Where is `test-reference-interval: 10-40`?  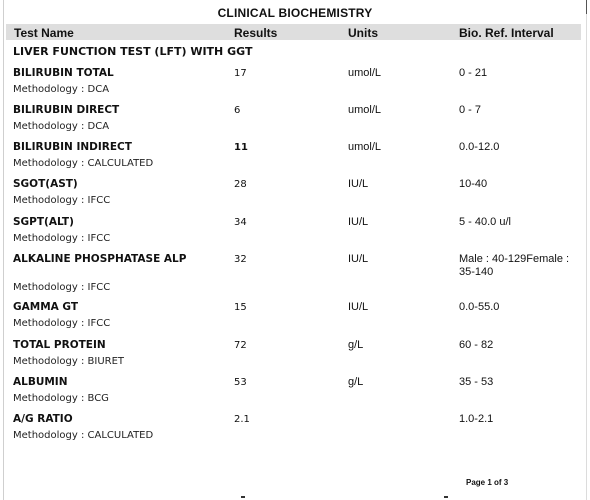 test-reference-interval: 10-40 is located at coordinates (473, 184).